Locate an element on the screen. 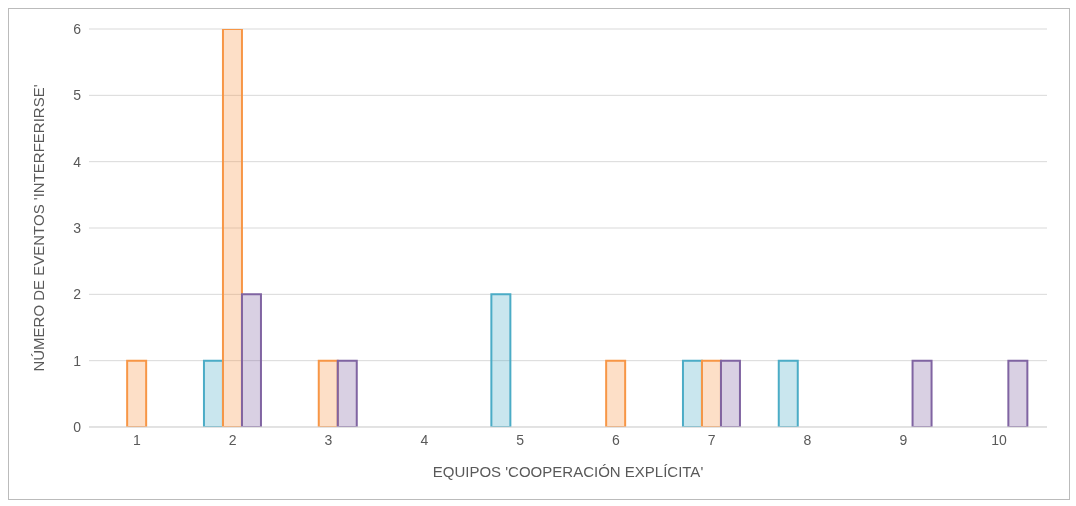 This screenshot has width=1076, height=506. x-axis-title: EQUIPOS 'COOPERACIÓN EXPLÍCITA' is located at coordinates (568, 471).